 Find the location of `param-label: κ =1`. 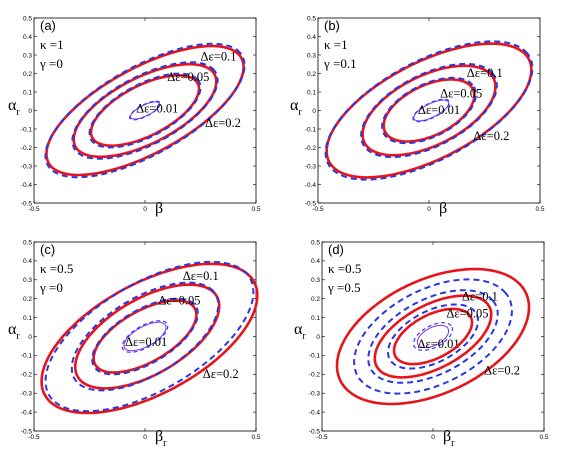

param-label: κ =1 is located at coordinates (52, 44).